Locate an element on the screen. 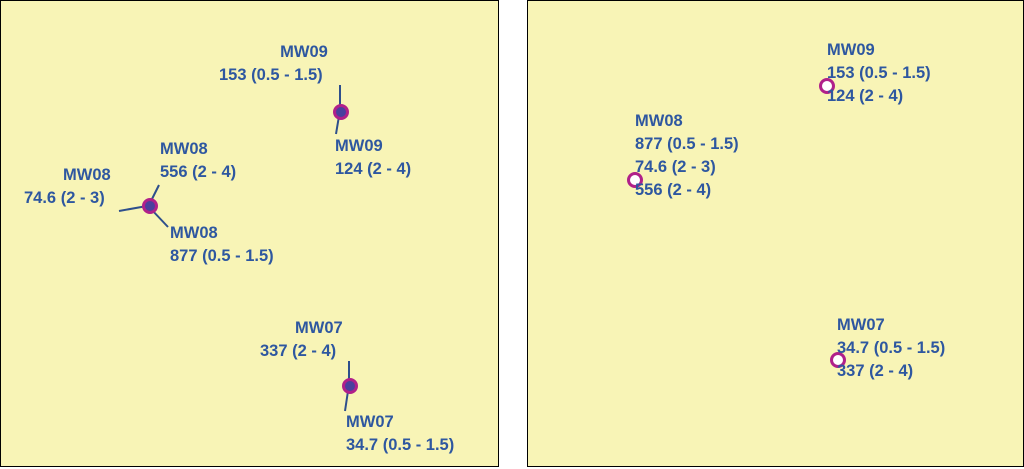 The width and height of the screenshot is (1024, 469). label-mw08-upper-name: MW08 is located at coordinates (184, 149).